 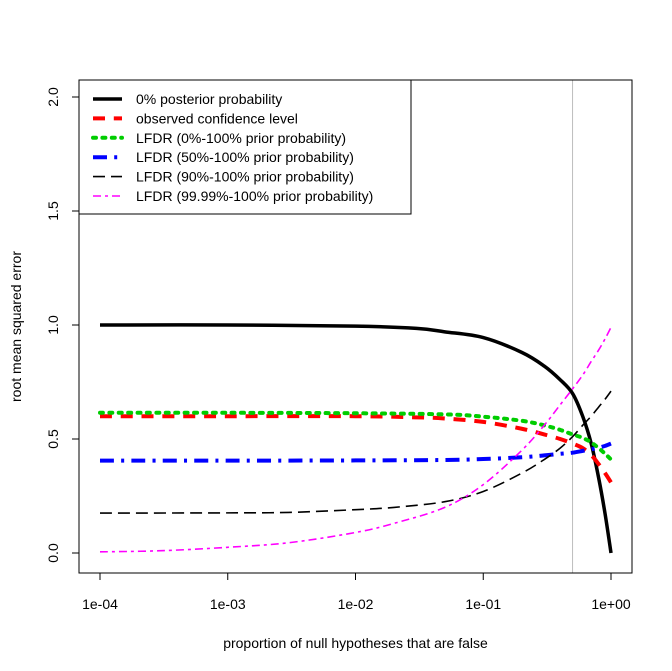 I want to click on y-tick-label: 1.0, so click(x=53, y=325).